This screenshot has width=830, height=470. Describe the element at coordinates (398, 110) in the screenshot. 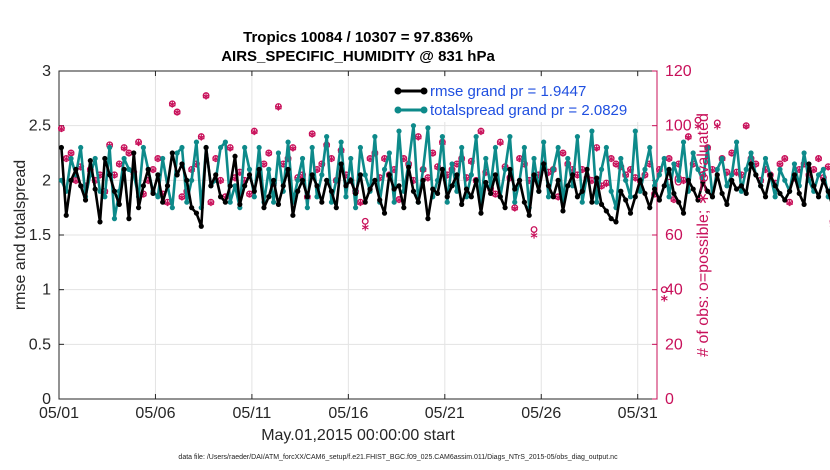

I see `legend-spread-marker-left` at that location.